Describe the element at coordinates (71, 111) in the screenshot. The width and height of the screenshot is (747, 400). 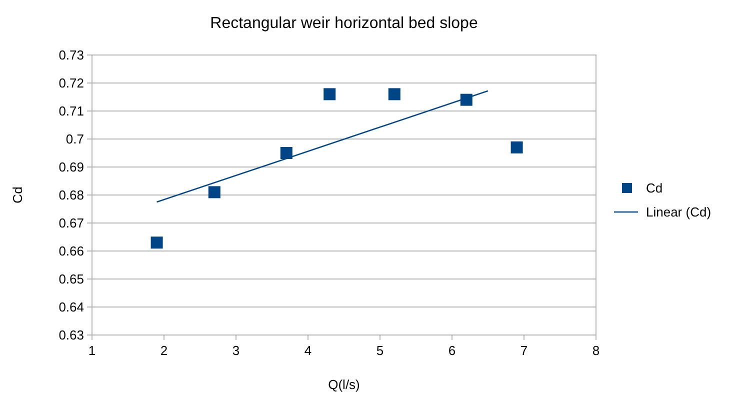
I see `y-tick-label: 0.71` at that location.